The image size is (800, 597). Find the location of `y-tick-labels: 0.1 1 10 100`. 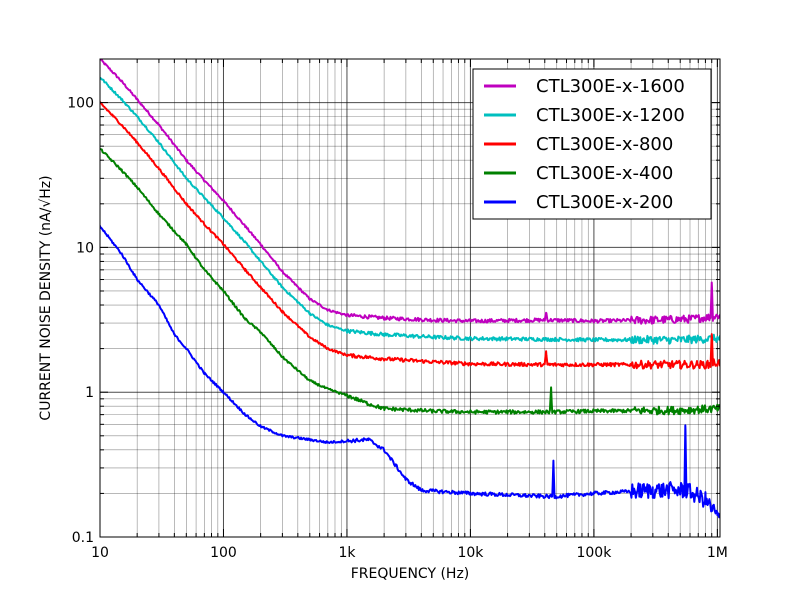

y-tick-labels: 0.1 1 10 100 is located at coordinates (80, 321).